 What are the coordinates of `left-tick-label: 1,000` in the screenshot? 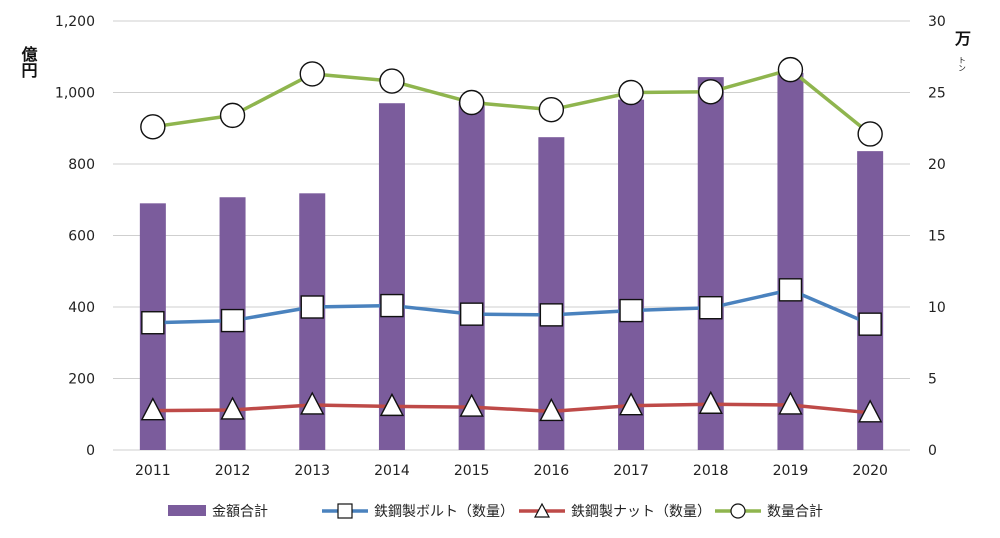 It's located at (75, 94).